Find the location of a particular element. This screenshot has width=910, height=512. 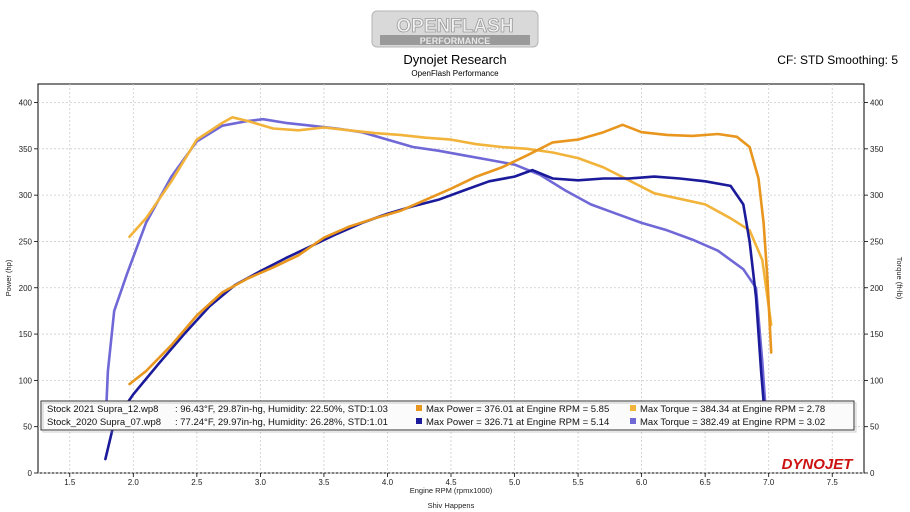

x-tick-label: 2.5 is located at coordinates (197, 482).